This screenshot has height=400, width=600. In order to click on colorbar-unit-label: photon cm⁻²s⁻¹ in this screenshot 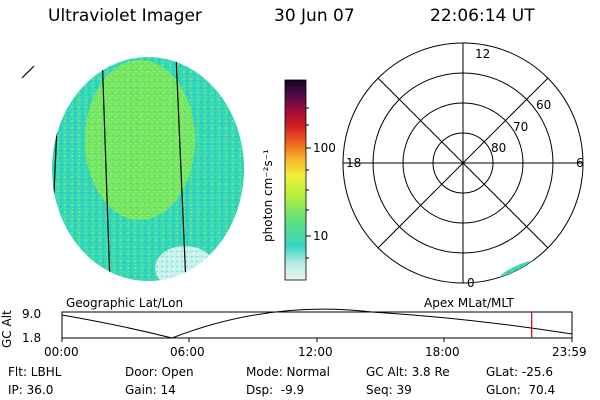, I will do `click(268, 195)`.